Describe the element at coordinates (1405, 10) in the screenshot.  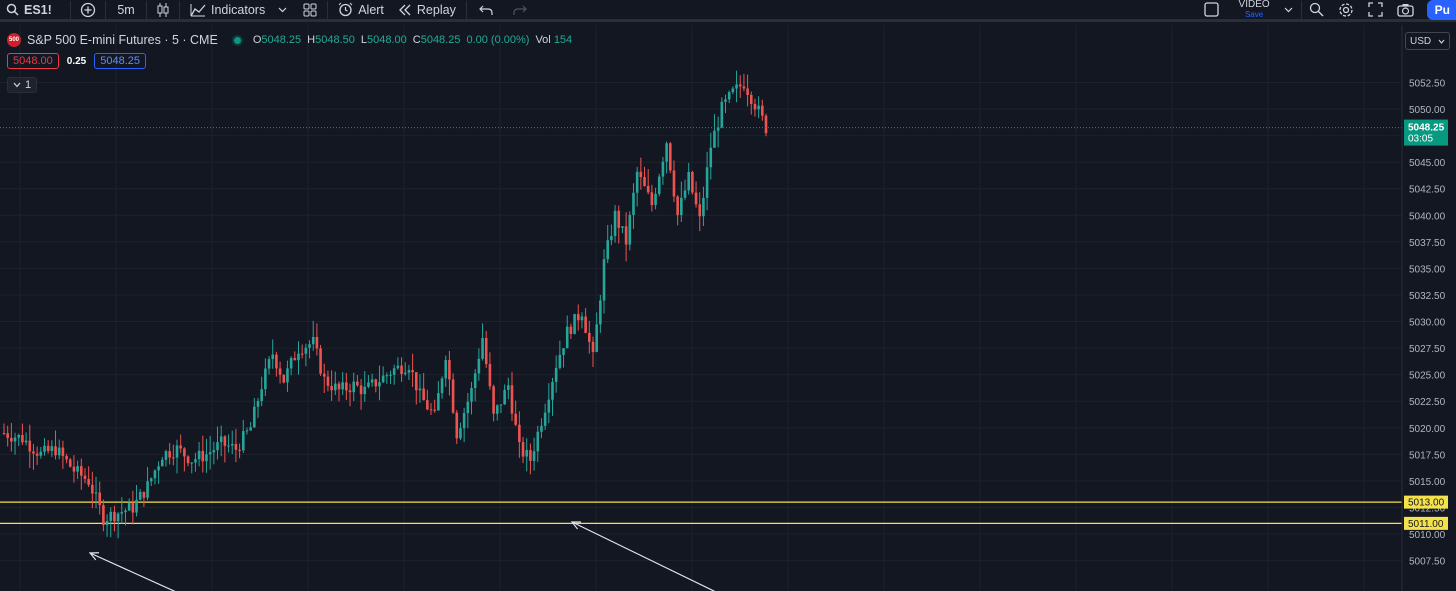
I see `snapshot-button` at that location.